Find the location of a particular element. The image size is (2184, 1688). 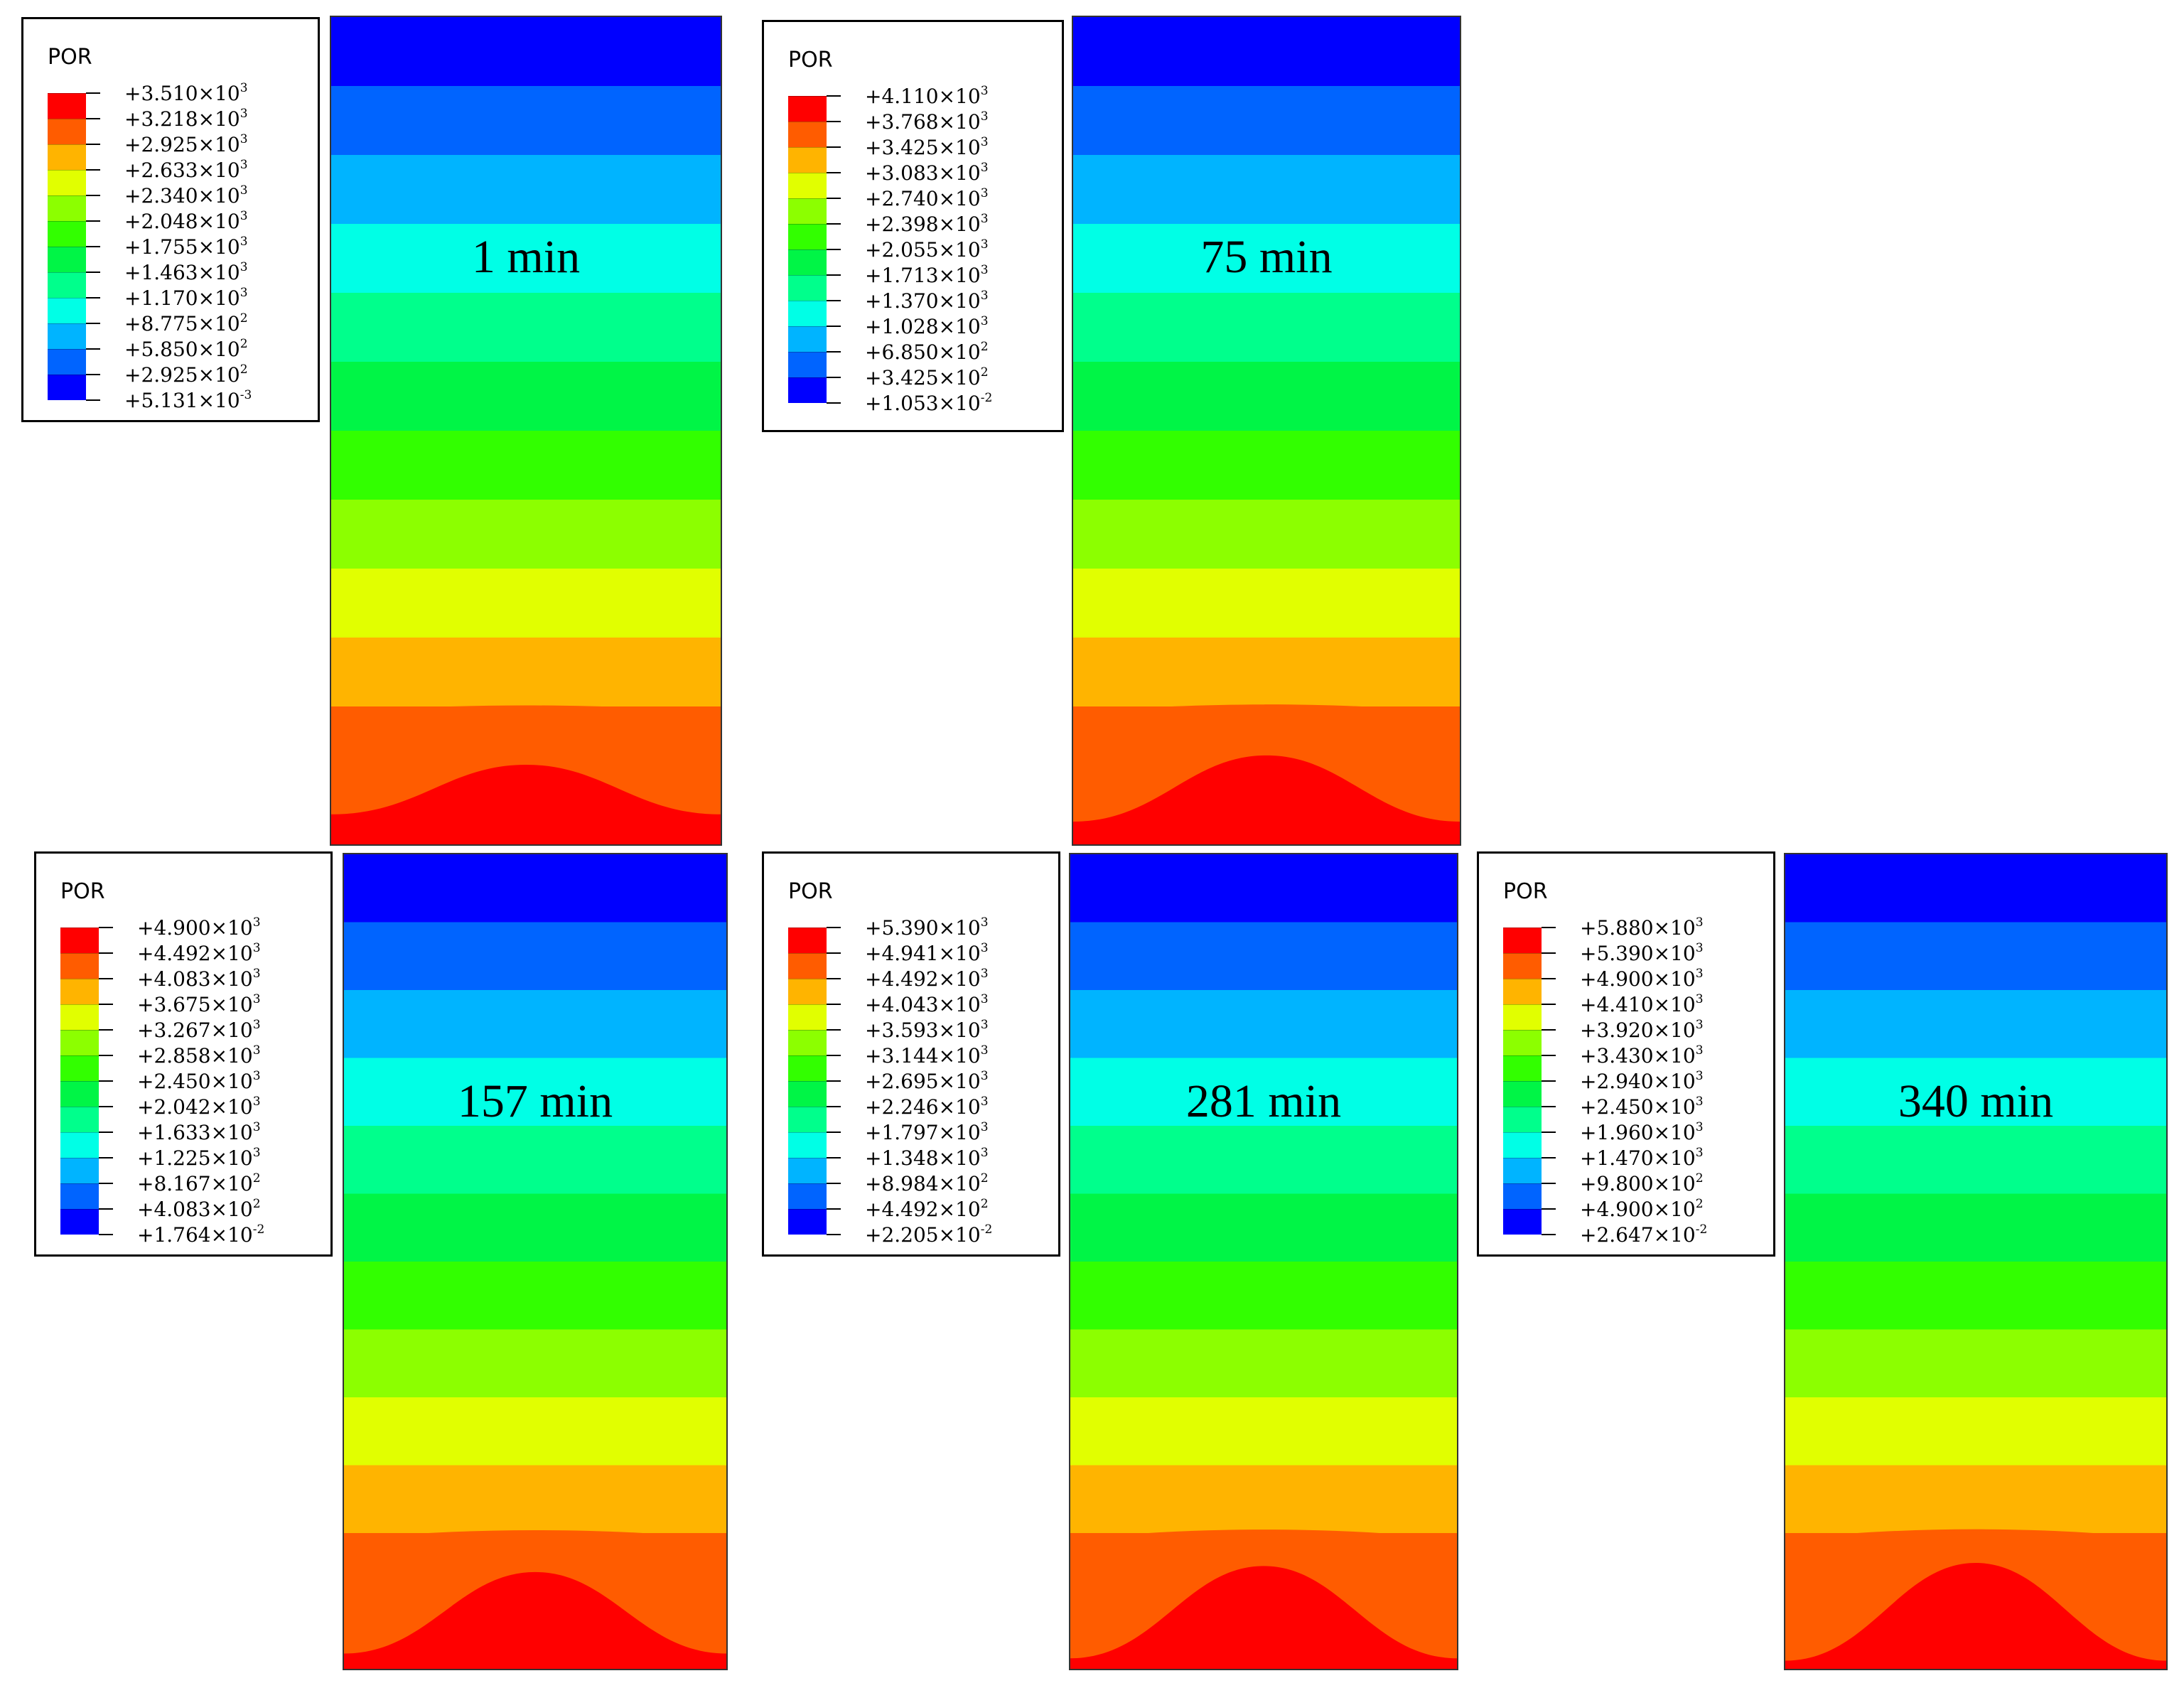

legend-value-mantissa: +1.797 is located at coordinates (902, 1132).